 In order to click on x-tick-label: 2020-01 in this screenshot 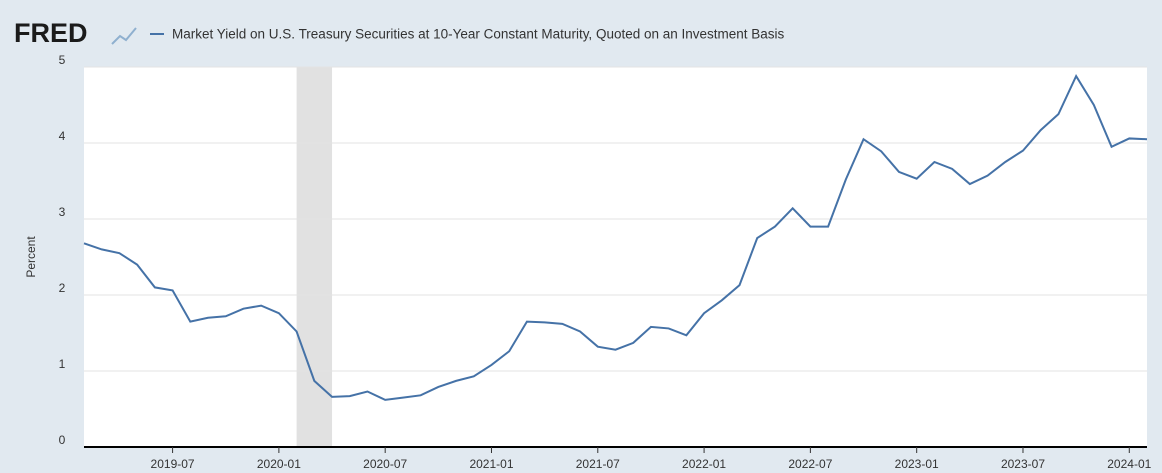, I will do `click(279, 464)`.